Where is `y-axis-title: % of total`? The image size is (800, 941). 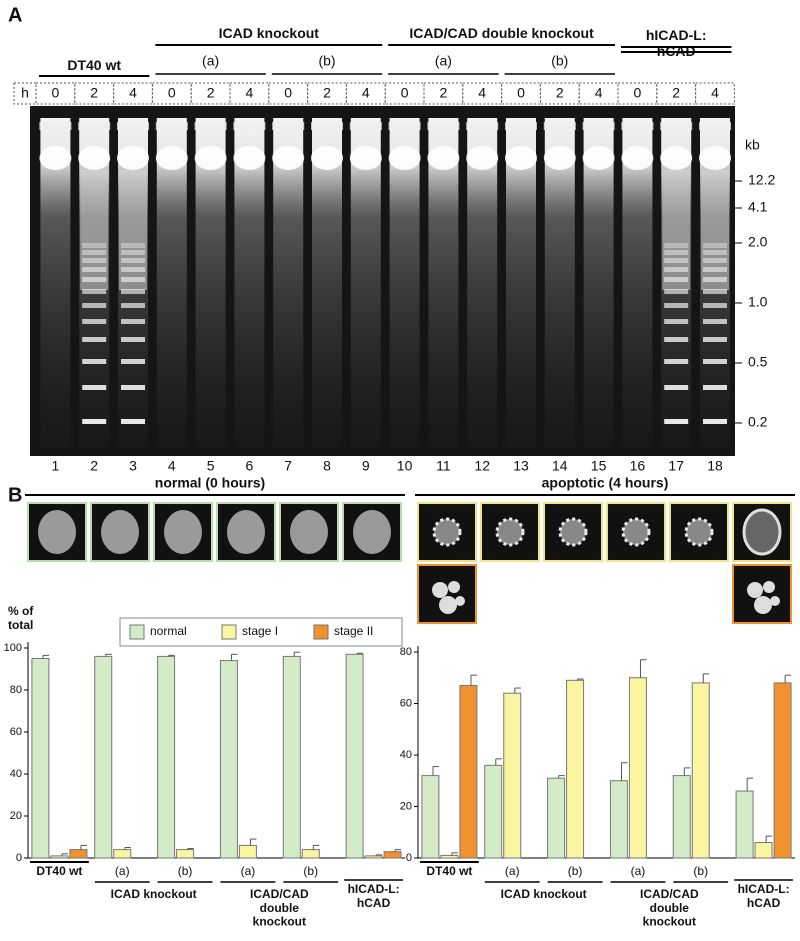
y-axis-title: % of total is located at coordinates (21, 618).